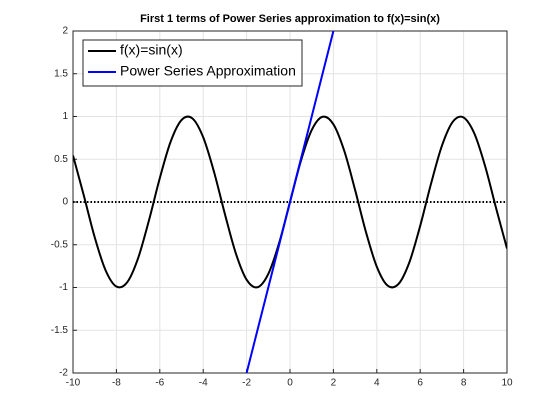 This screenshot has width=560, height=420. Describe the element at coordinates (246, 383) in the screenshot. I see `x-tick-label: -2` at that location.